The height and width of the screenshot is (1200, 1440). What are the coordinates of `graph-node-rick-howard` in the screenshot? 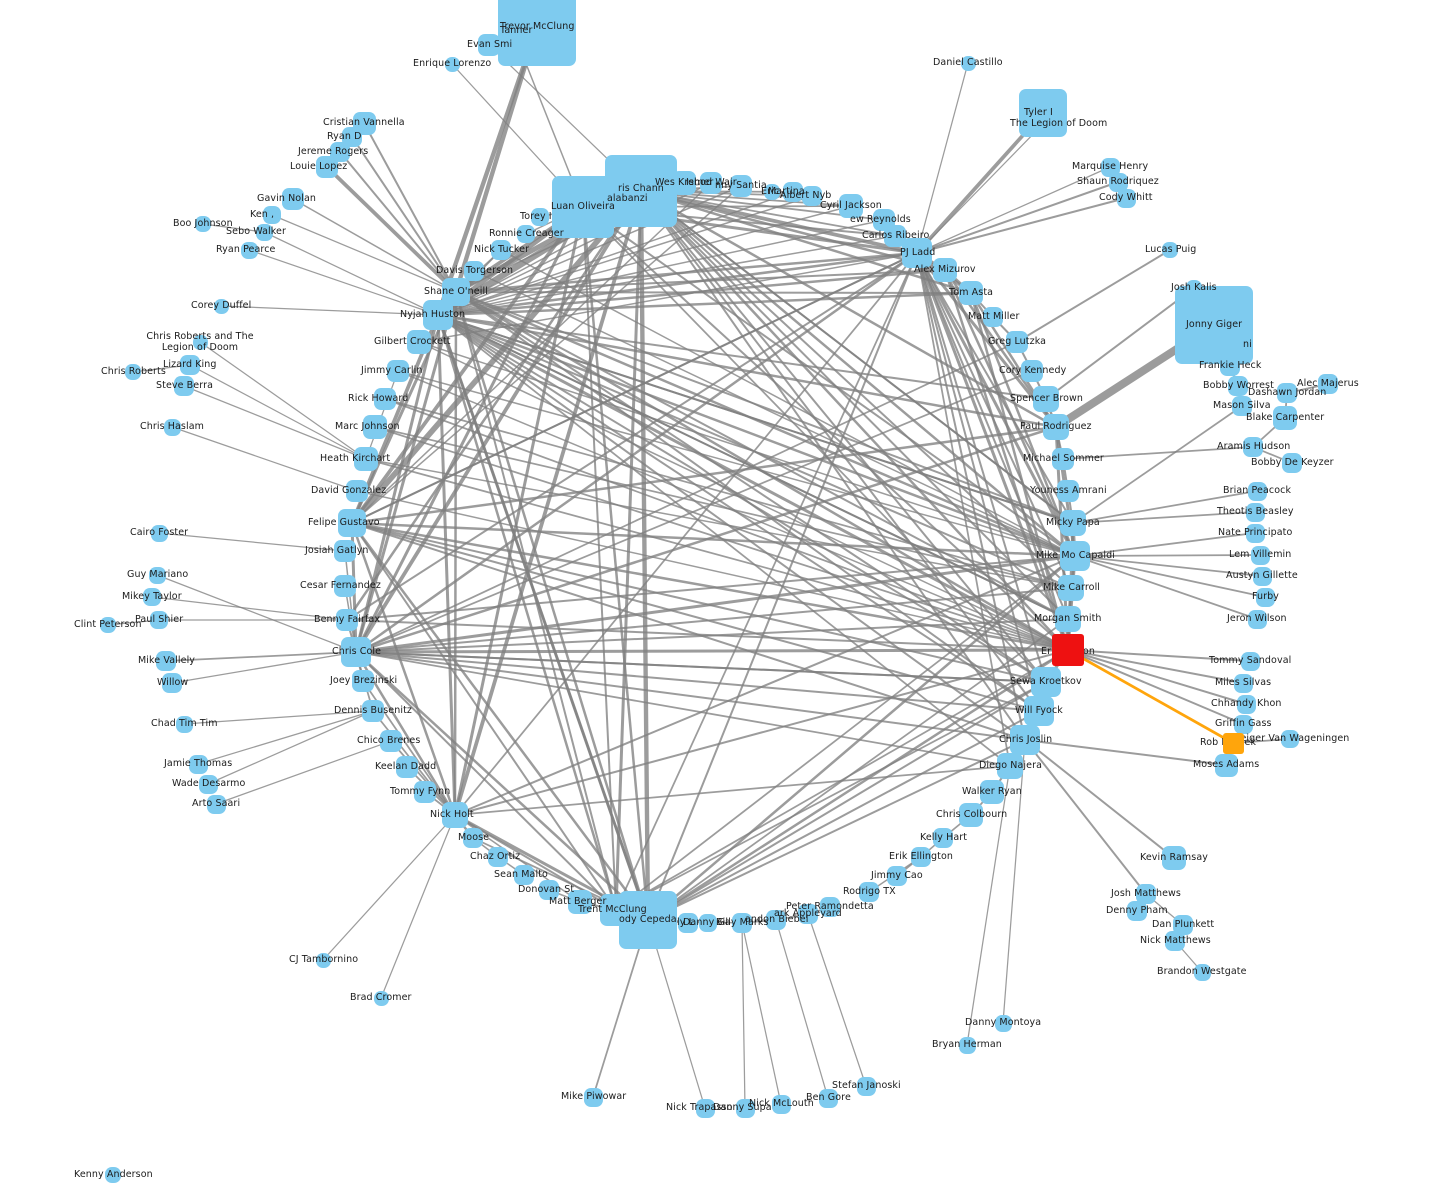 It's located at (385, 399).